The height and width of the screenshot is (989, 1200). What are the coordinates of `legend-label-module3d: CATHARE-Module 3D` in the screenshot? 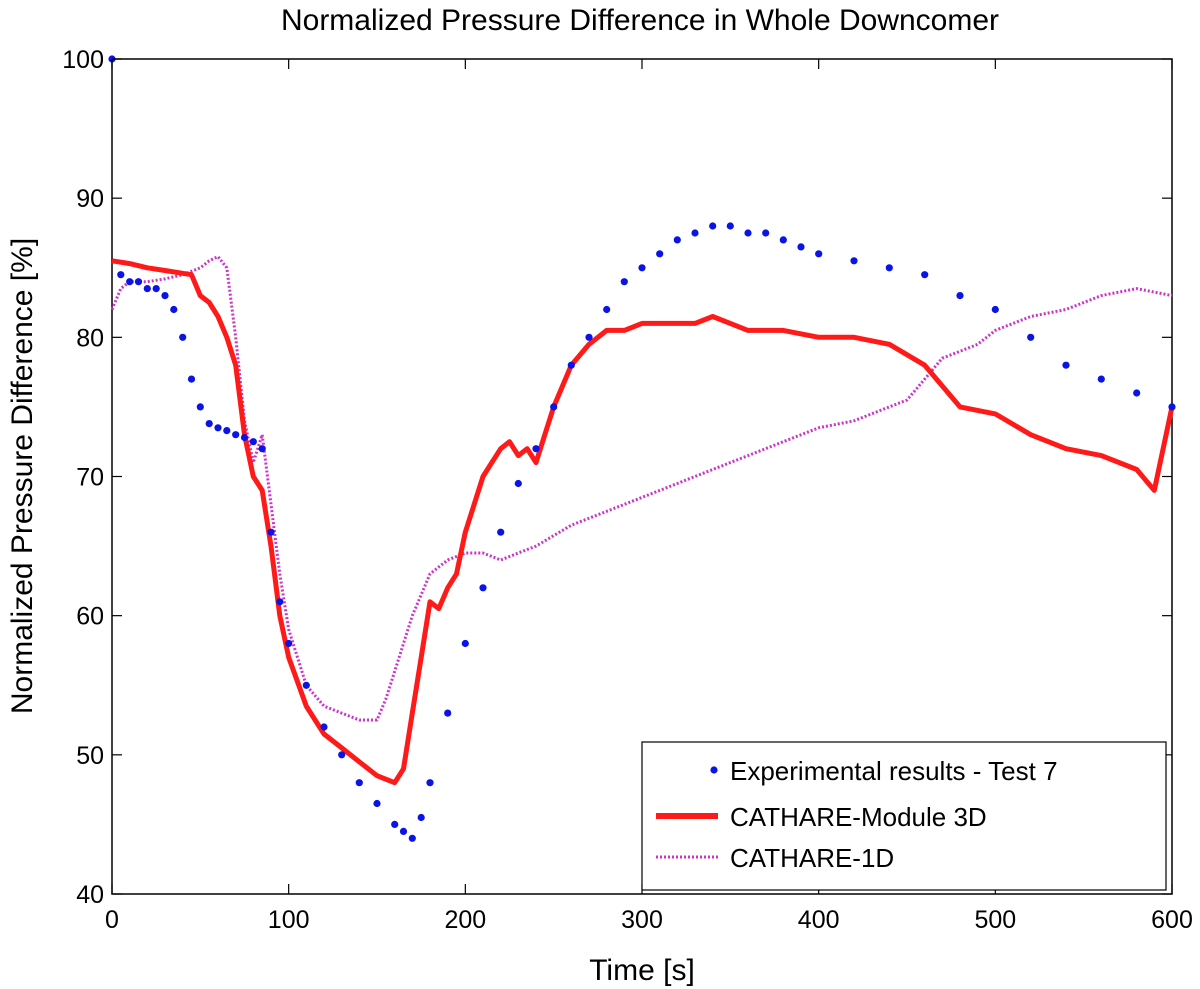 It's located at (858, 817).